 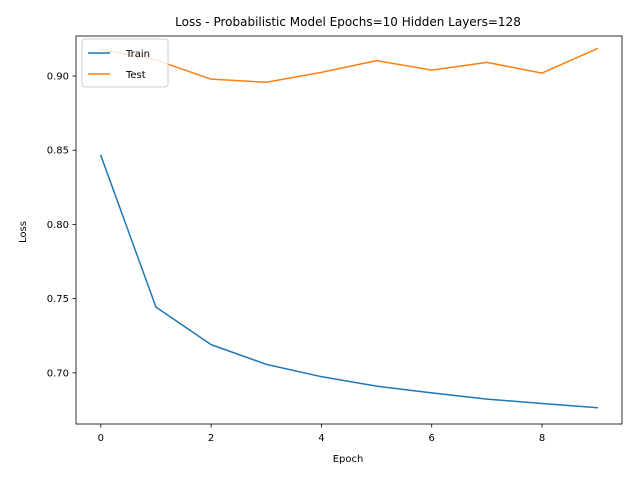 I want to click on legend-label-train: Train, so click(x=137, y=54).